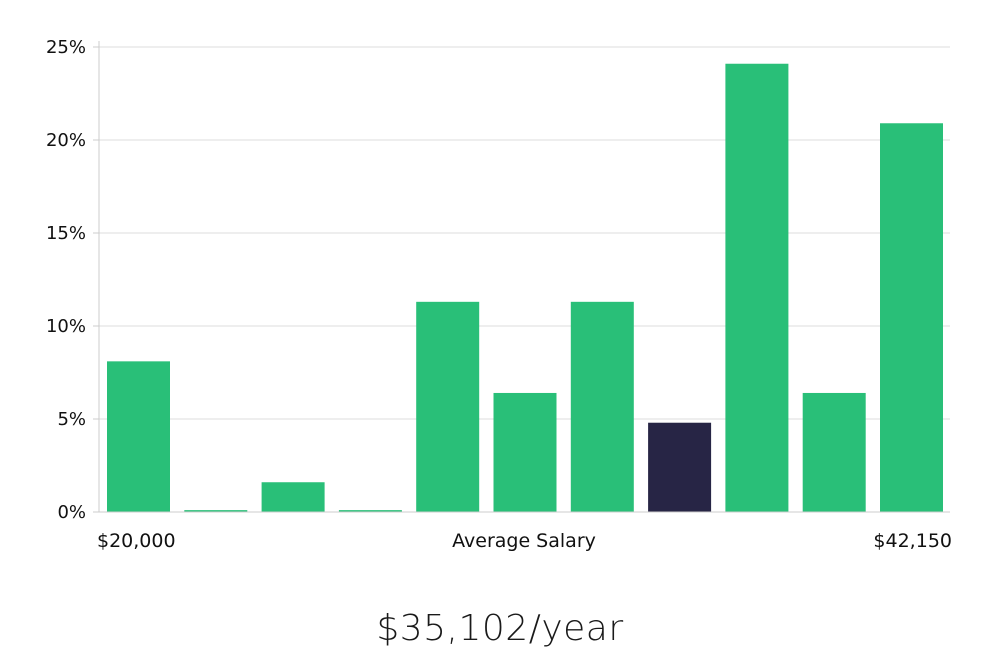  I want to click on y-tick-label: 15%, so click(66, 233).